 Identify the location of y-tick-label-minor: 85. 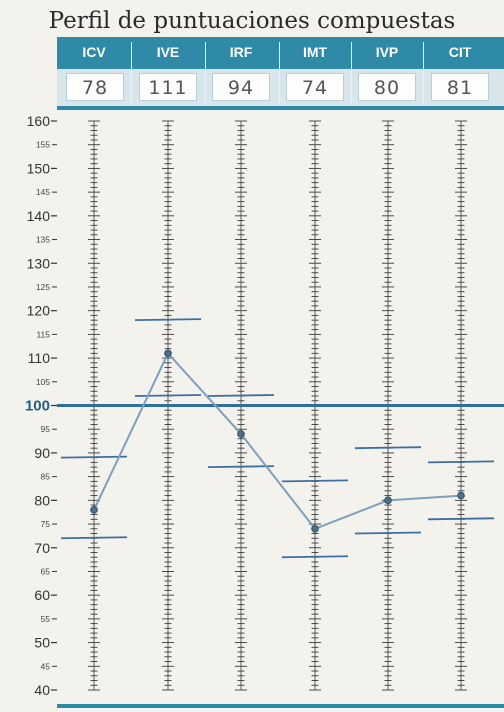
(46, 477).